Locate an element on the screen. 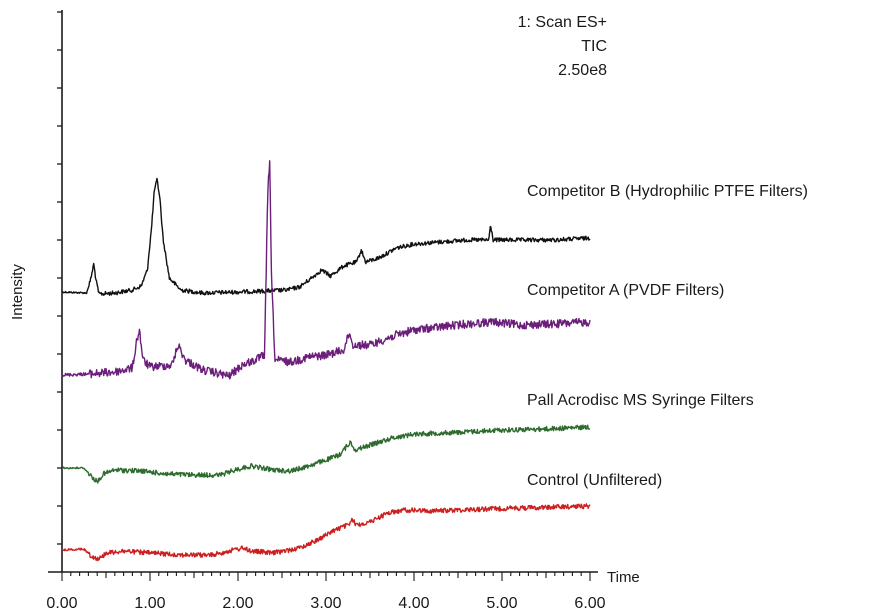 This screenshot has width=883, height=615. y-axis-title: Intensity is located at coordinates (17, 292).